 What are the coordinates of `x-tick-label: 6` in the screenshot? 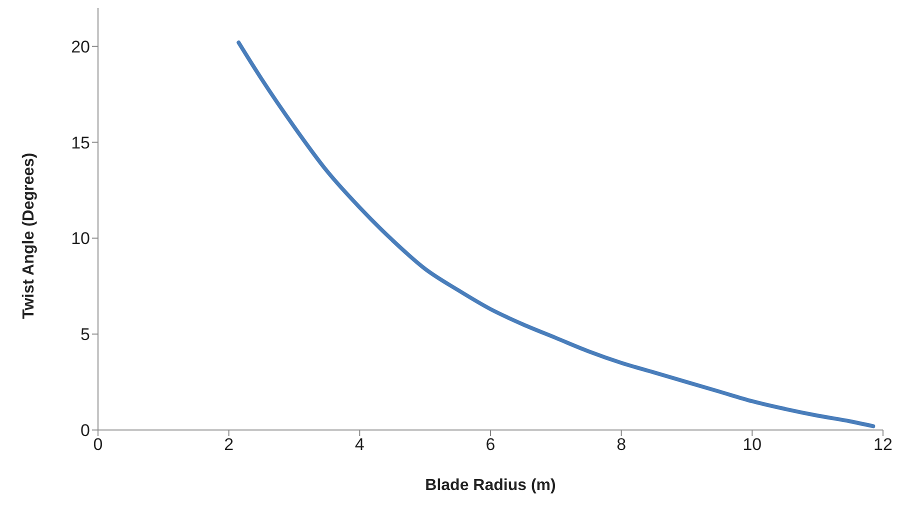 It's located at (491, 444).